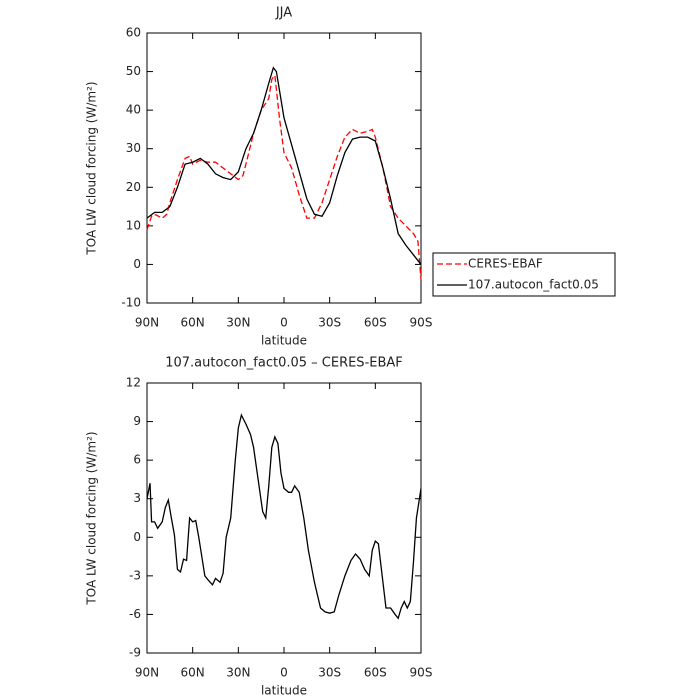 The height and width of the screenshot is (700, 700). Describe the element at coordinates (137, 421) in the screenshot. I see `y-tick-label: 9` at that location.